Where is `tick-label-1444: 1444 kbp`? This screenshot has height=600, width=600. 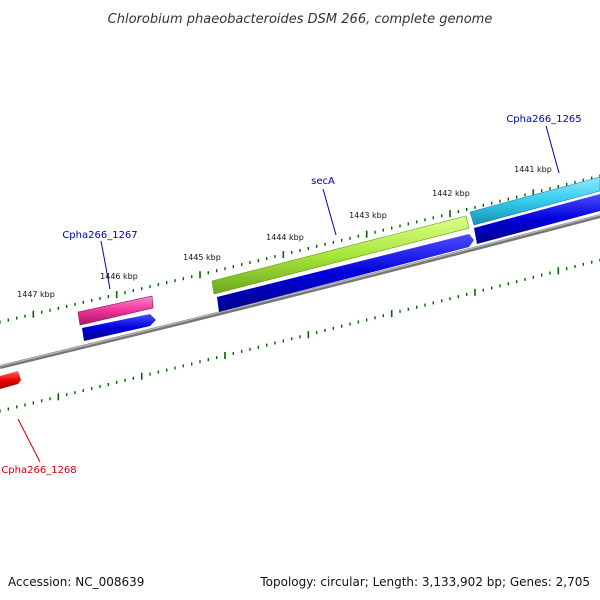 tick-label-1444: 1444 kbp is located at coordinates (285, 237).